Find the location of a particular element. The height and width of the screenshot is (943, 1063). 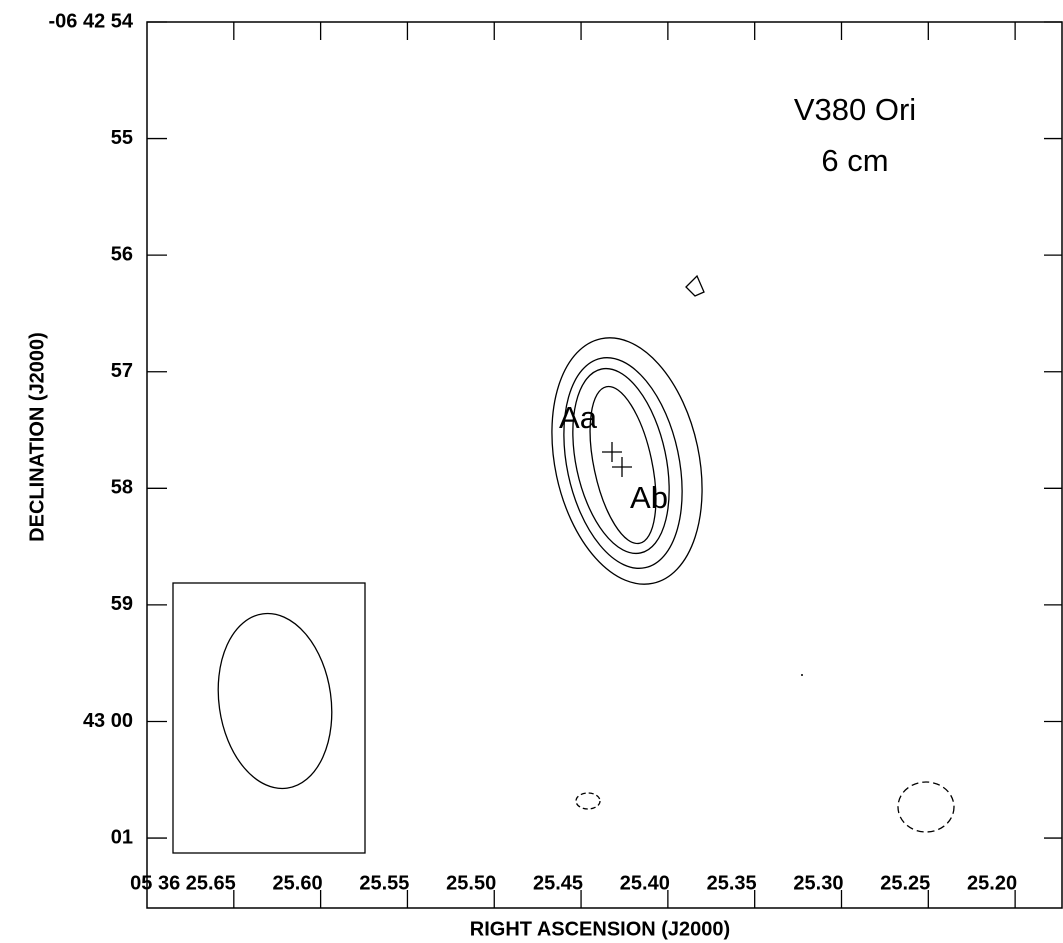

x-tick-label: 25.20 is located at coordinates (992, 883).